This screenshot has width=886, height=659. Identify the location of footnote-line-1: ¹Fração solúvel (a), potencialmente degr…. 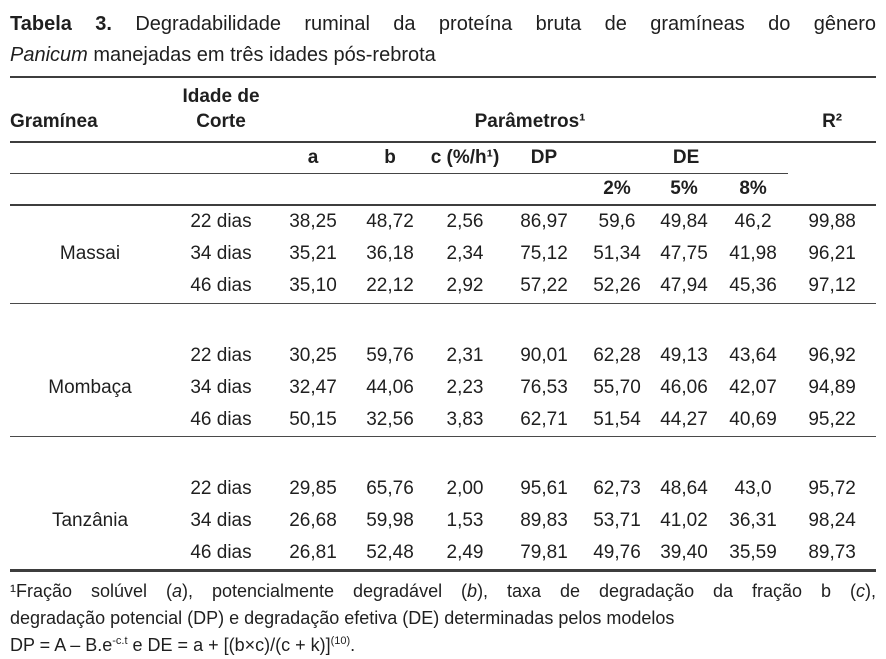
(443, 591).